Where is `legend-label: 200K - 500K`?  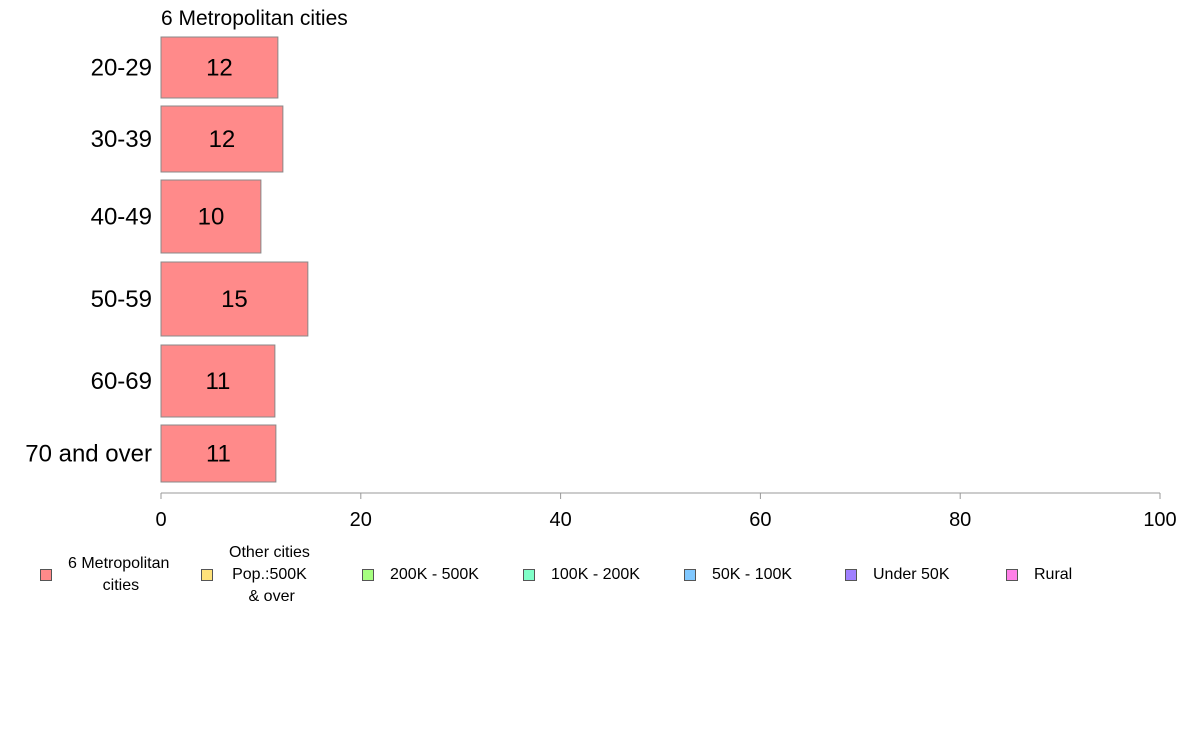 legend-label: 200K - 500K is located at coordinates (434, 574).